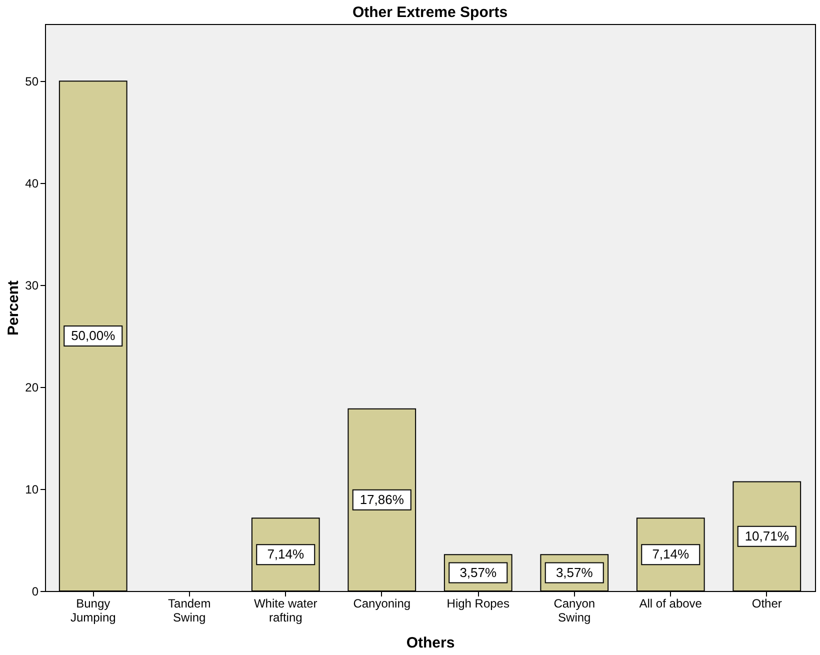 This screenshot has height=655, width=820. I want to click on x-tick-label: Canyon Swing, so click(575, 610).